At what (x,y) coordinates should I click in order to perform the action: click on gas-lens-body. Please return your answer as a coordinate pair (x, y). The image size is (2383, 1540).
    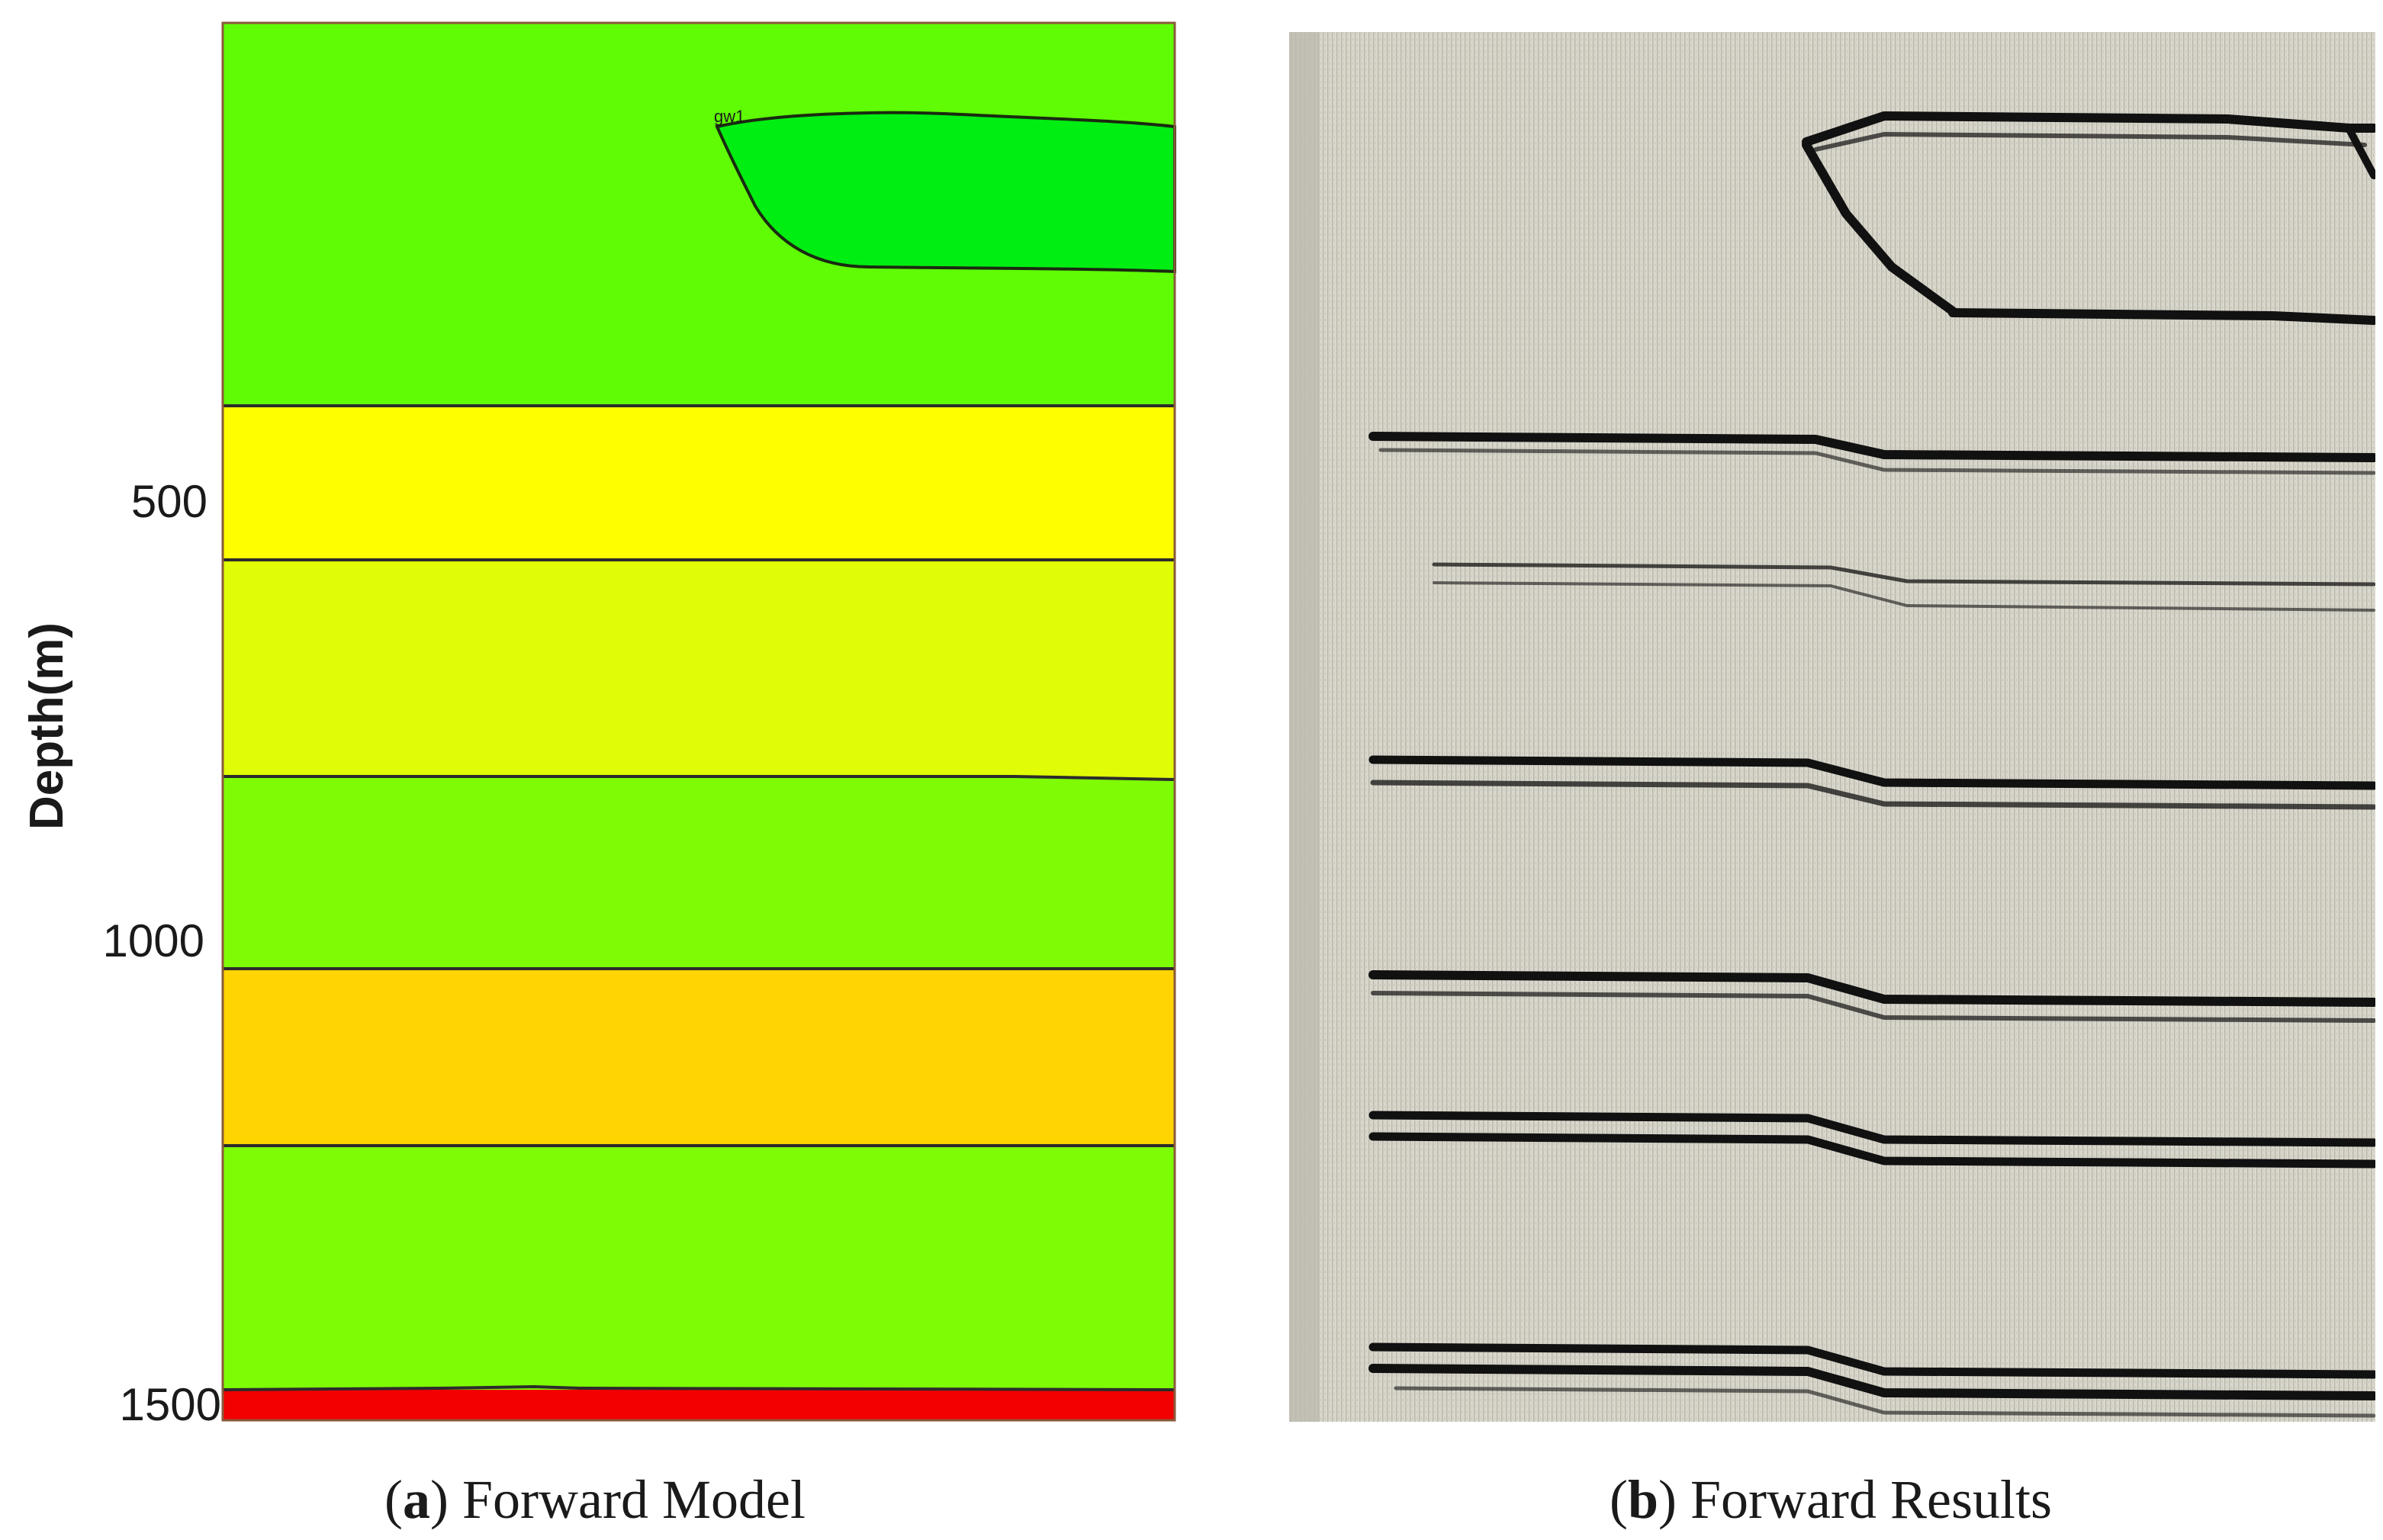
    Looking at the image, I should click on (945, 192).